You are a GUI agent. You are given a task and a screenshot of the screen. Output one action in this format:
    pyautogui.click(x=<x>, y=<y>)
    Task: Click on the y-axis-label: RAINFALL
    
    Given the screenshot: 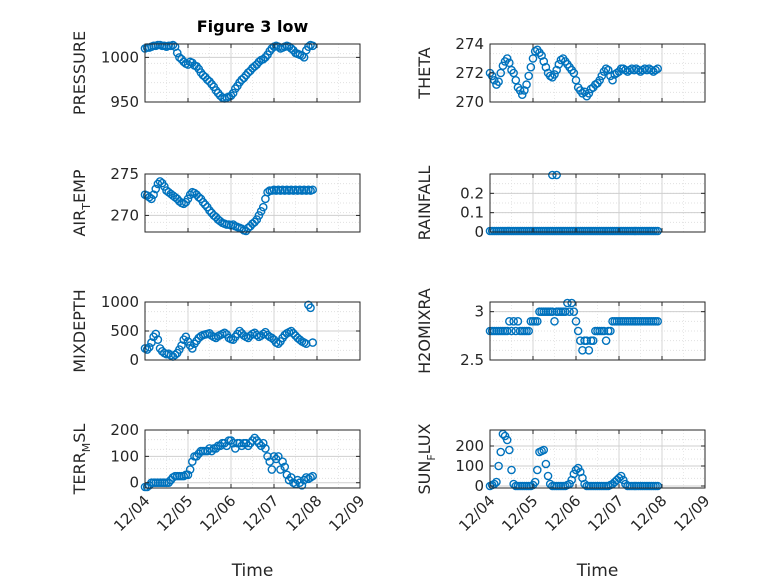 What is the action you would take?
    pyautogui.click(x=424, y=203)
    